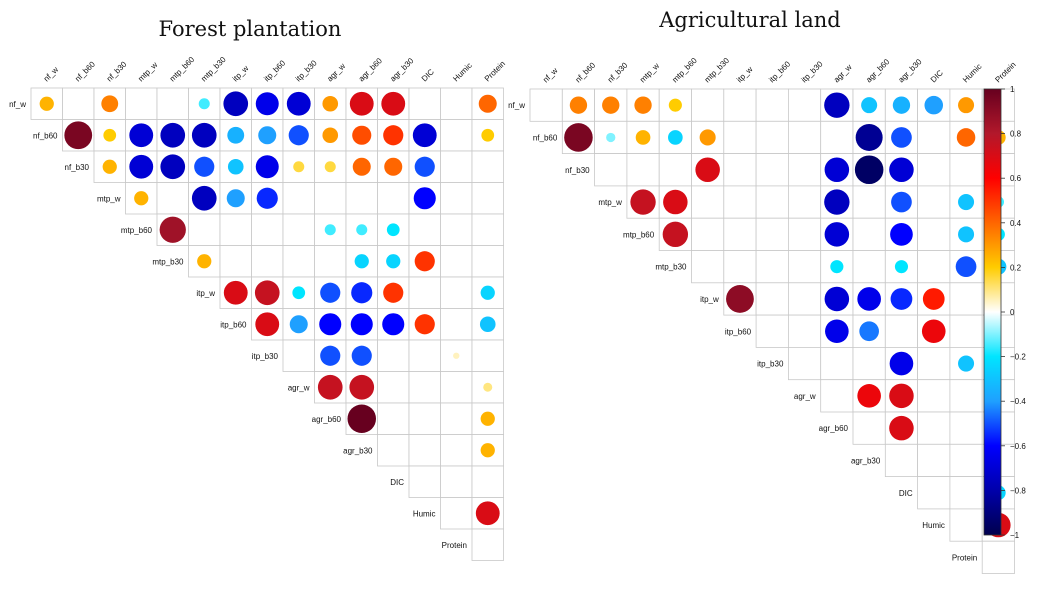 This screenshot has height=592, width=1061. I want to click on right-column-label: agr_b30, so click(911, 71).